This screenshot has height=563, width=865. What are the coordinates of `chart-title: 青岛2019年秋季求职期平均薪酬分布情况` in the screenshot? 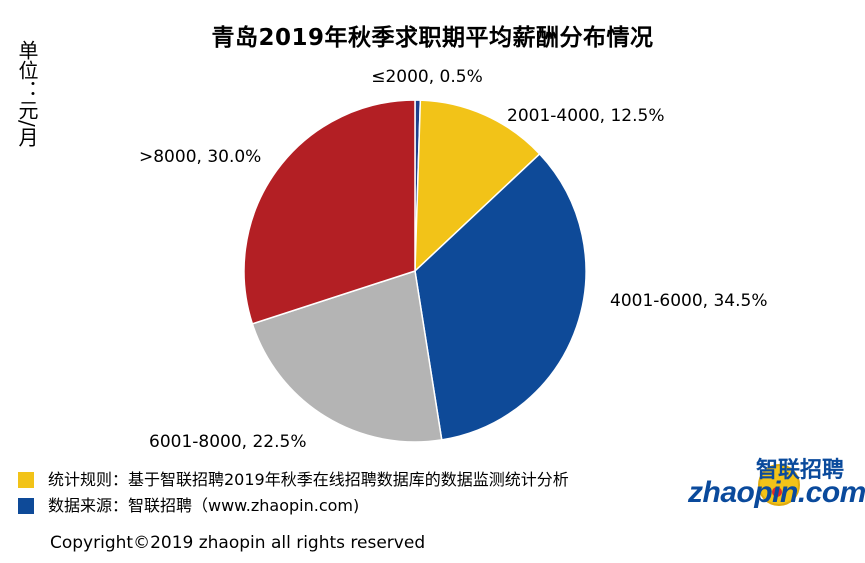 It's located at (432, 38).